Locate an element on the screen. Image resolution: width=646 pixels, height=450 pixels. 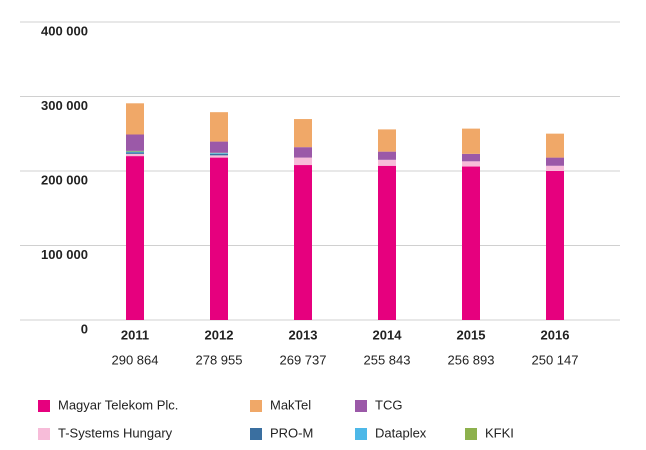
legend-label: Dataplex is located at coordinates (401, 432).